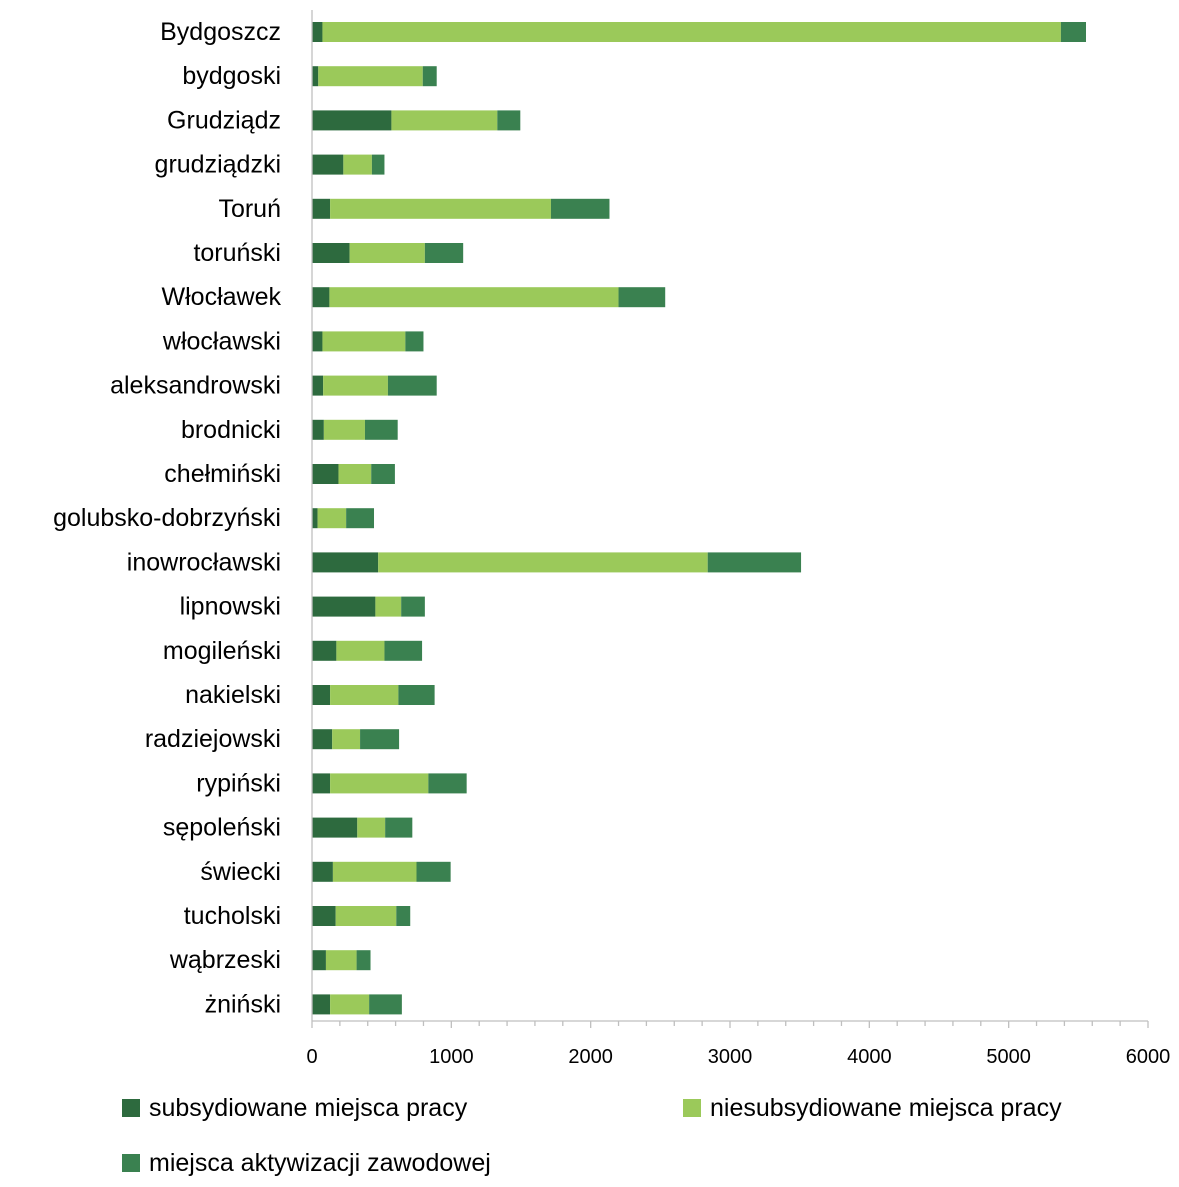 The image size is (1179, 1187). I want to click on category-label-bydgoszcz: Bydgoszcz, so click(220, 32).